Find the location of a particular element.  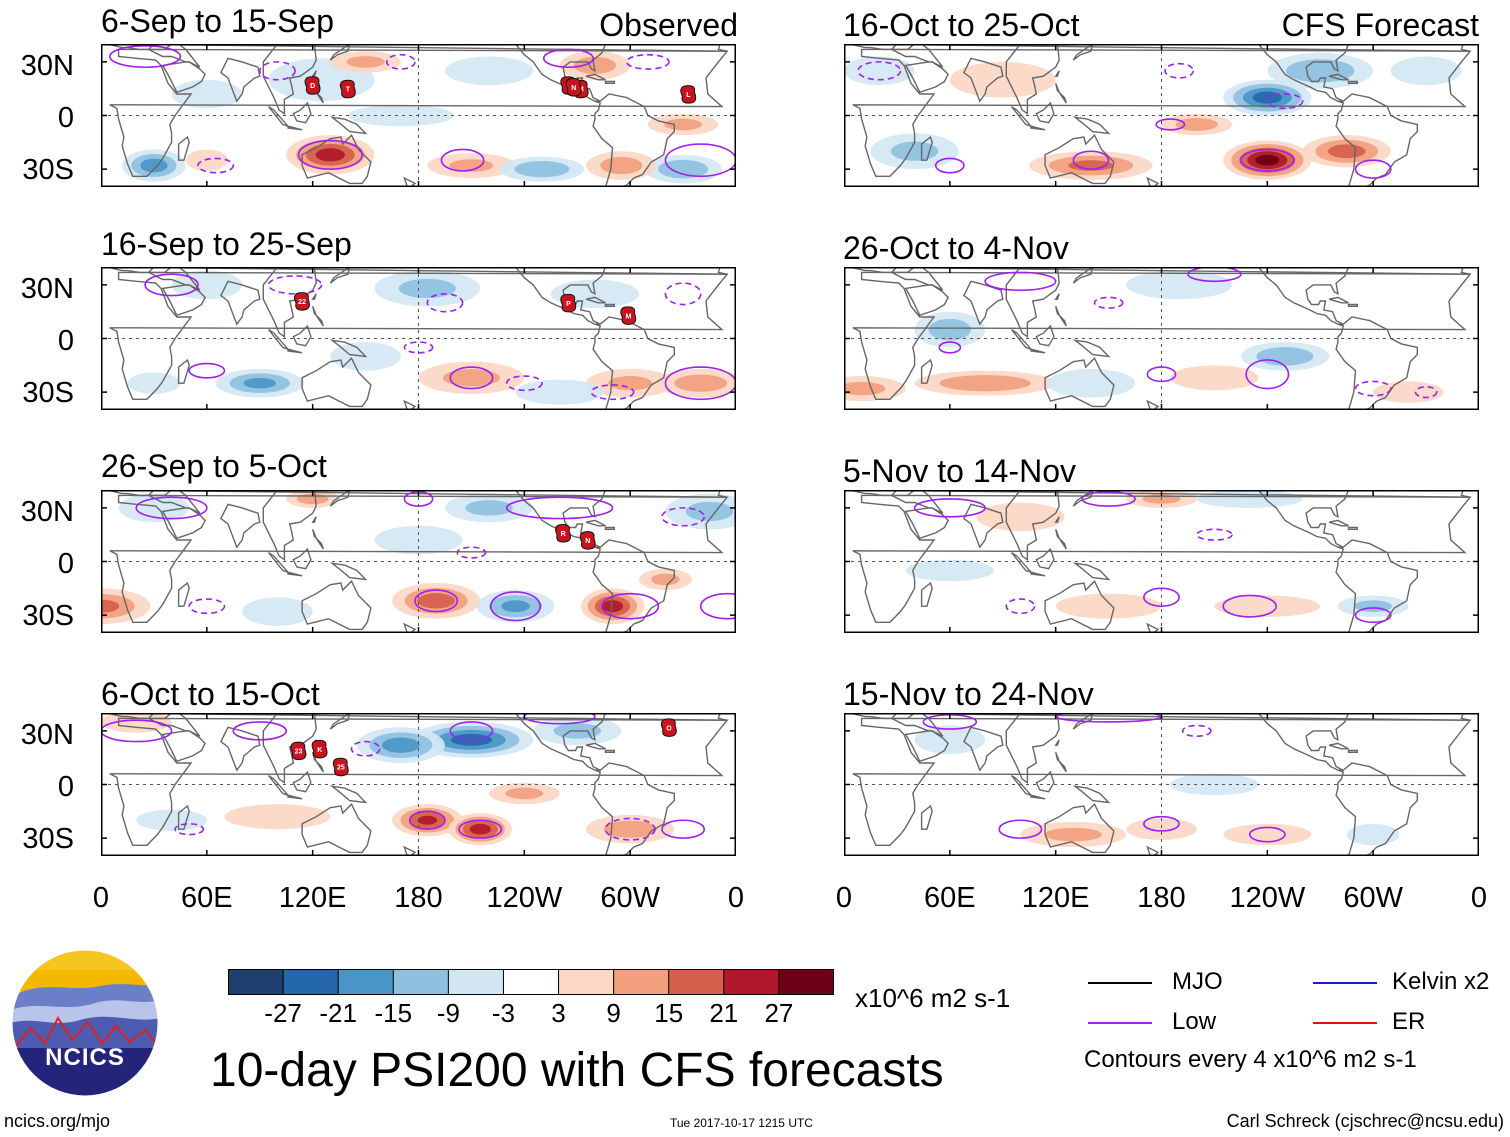

ncics-logo is located at coordinates (85, 1023).